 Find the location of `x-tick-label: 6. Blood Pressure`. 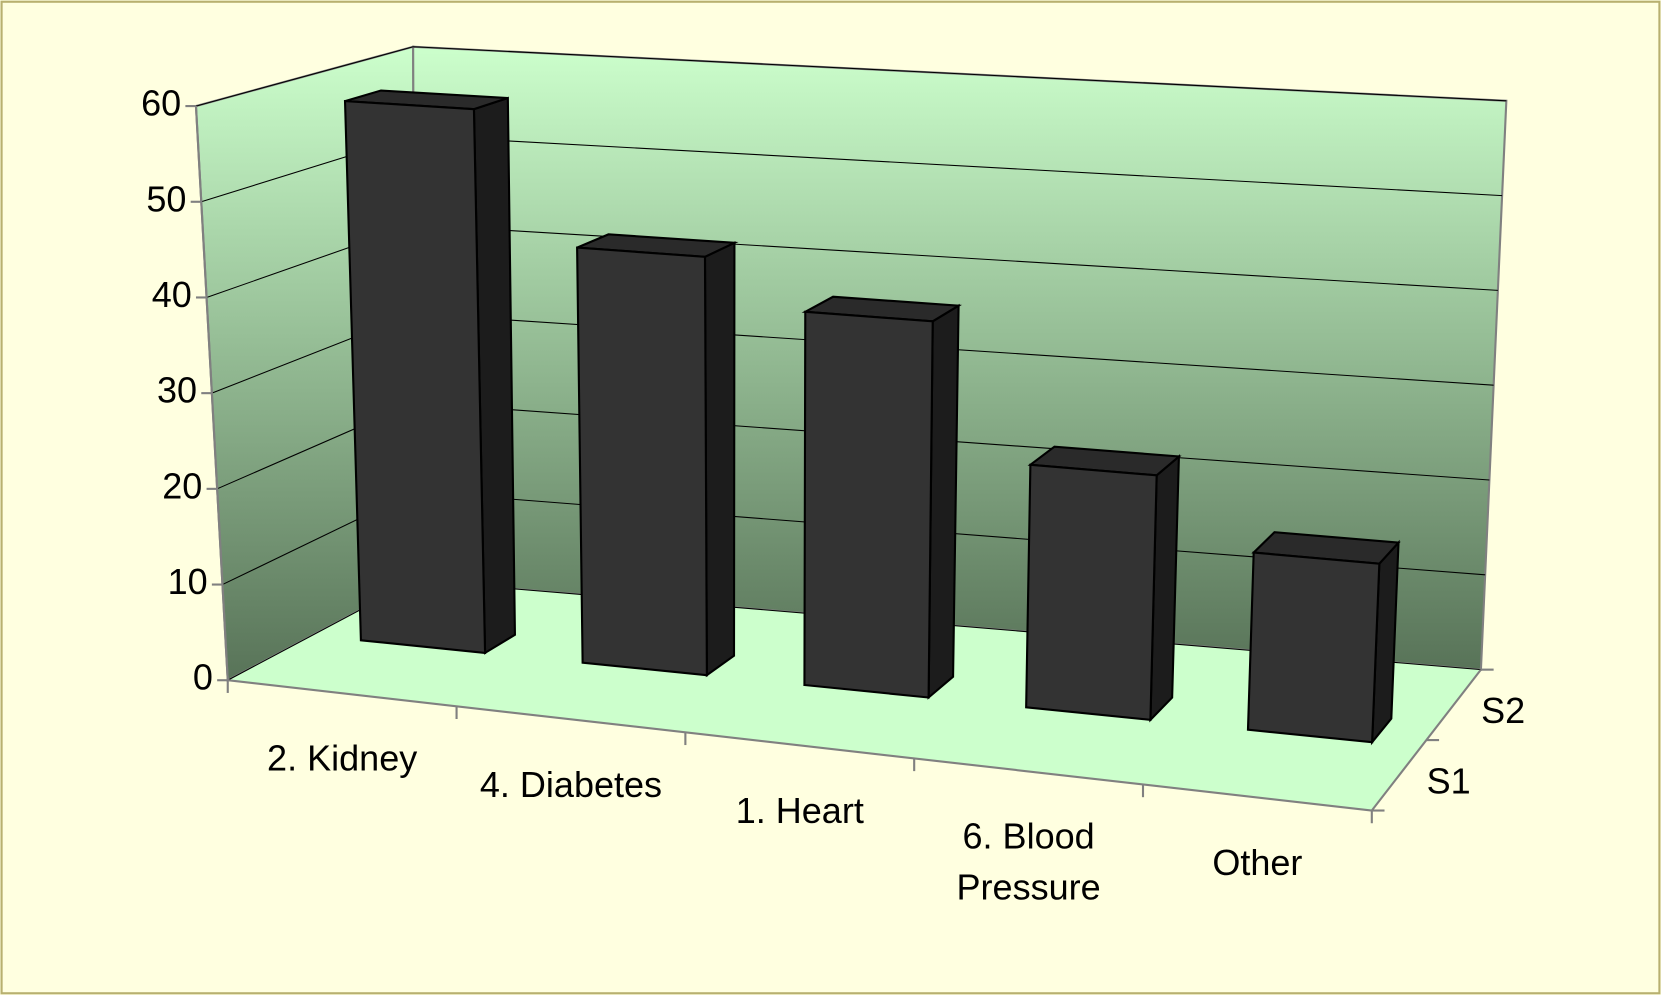

x-tick-label: 6. Blood Pressure is located at coordinates (1028, 862).